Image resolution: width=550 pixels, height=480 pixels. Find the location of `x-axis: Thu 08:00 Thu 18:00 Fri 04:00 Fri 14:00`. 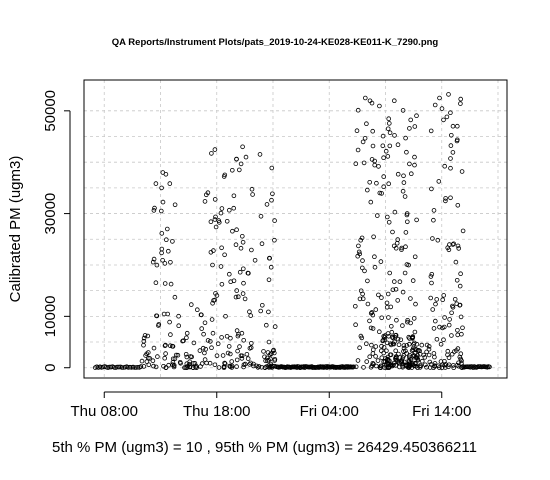

x-axis: Thu 08:00 Thu 18:00 Fri 04:00 Fri 14:00 is located at coordinates (270, 405).